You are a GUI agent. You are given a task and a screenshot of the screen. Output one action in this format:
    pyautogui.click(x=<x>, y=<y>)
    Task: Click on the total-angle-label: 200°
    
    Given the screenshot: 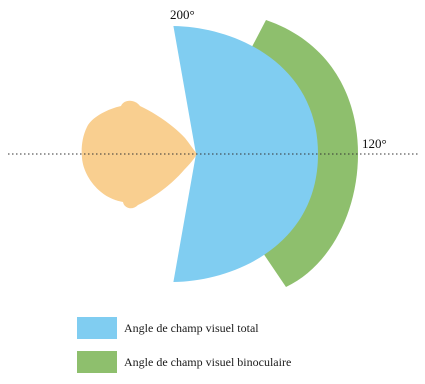 What is the action you would take?
    pyautogui.click(x=182, y=14)
    